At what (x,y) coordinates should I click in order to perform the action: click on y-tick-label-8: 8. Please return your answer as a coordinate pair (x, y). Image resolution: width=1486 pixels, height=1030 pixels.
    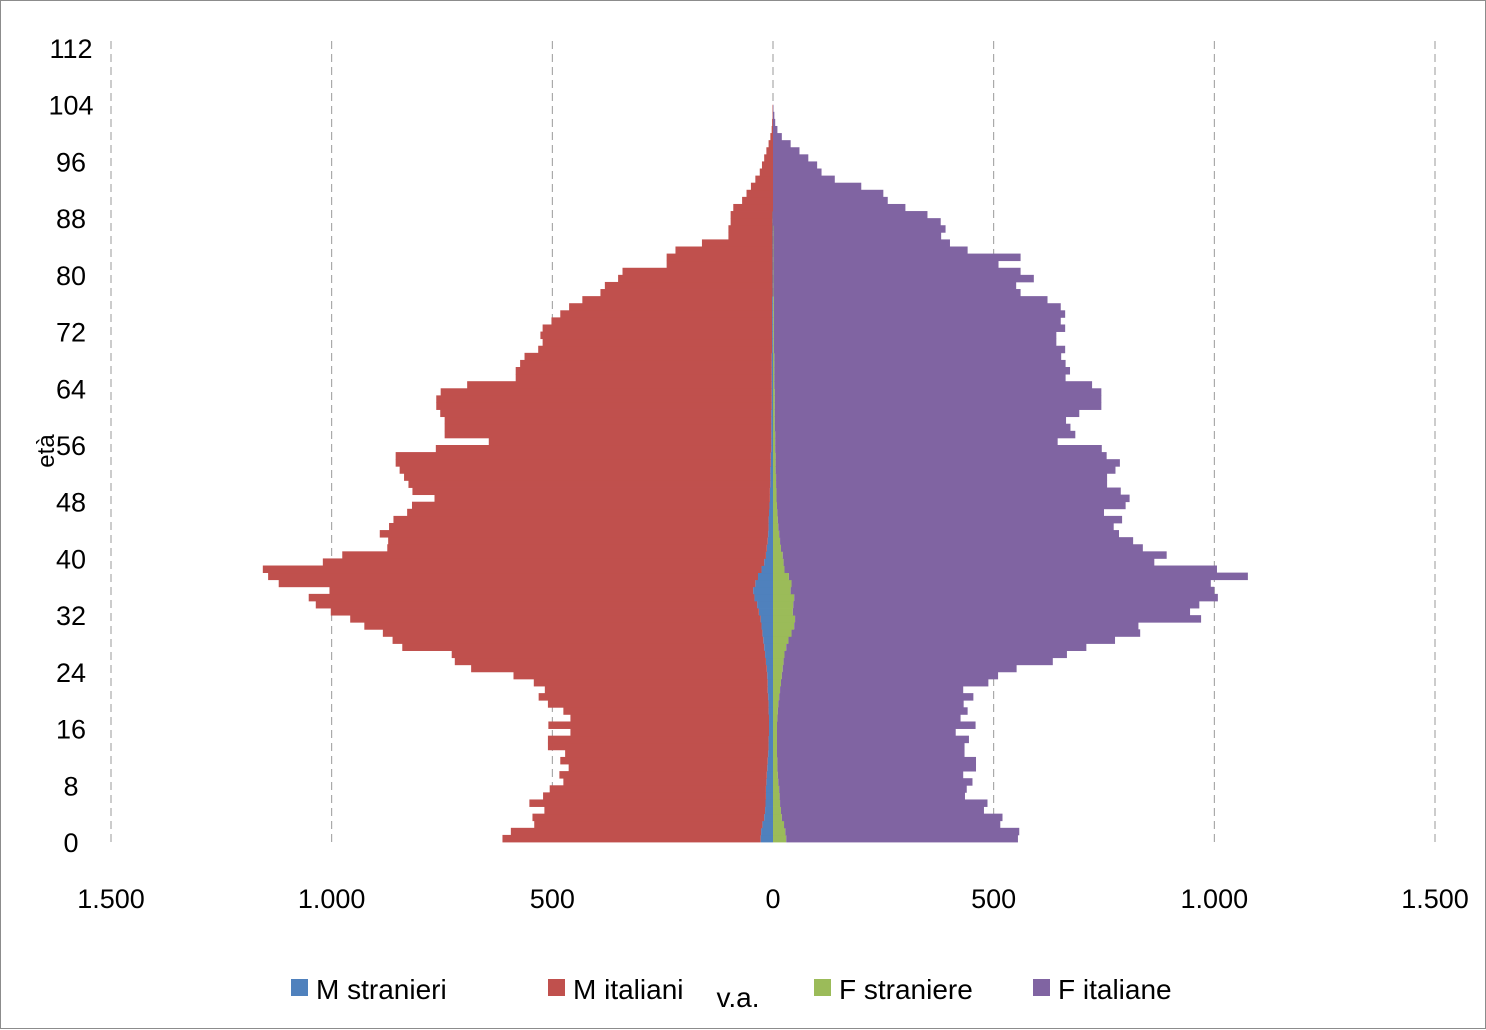
    Looking at the image, I should click on (70, 786).